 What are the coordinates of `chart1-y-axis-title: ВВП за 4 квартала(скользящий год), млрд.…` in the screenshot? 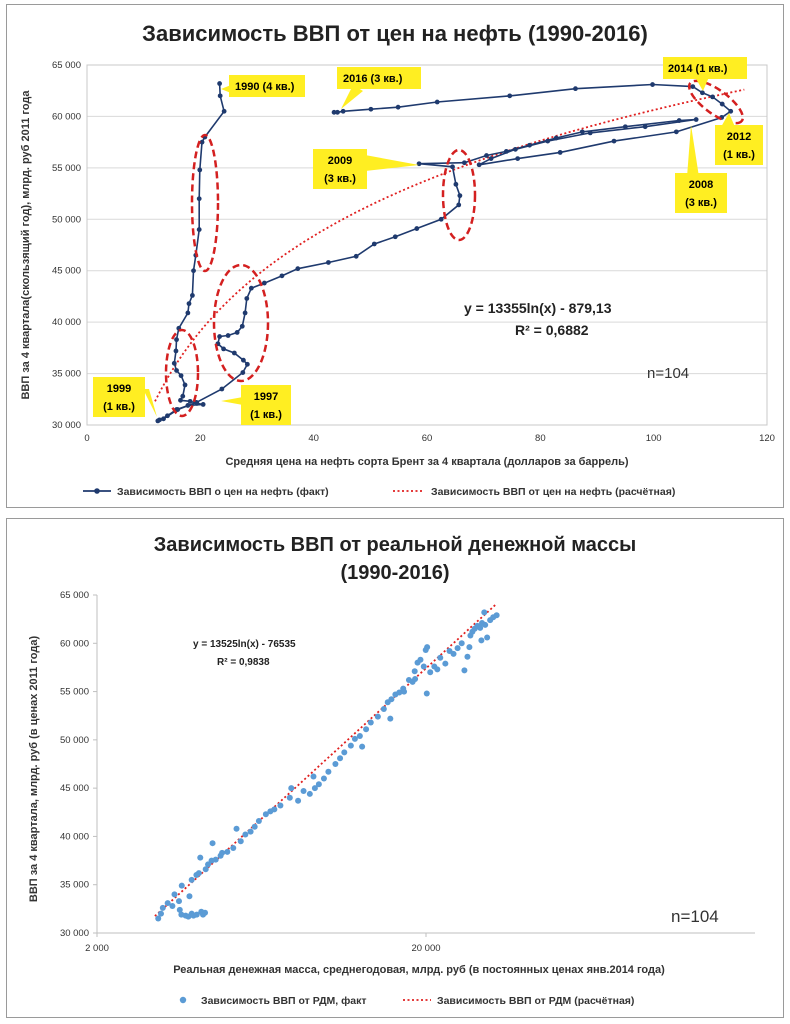 It's located at (26, 245).